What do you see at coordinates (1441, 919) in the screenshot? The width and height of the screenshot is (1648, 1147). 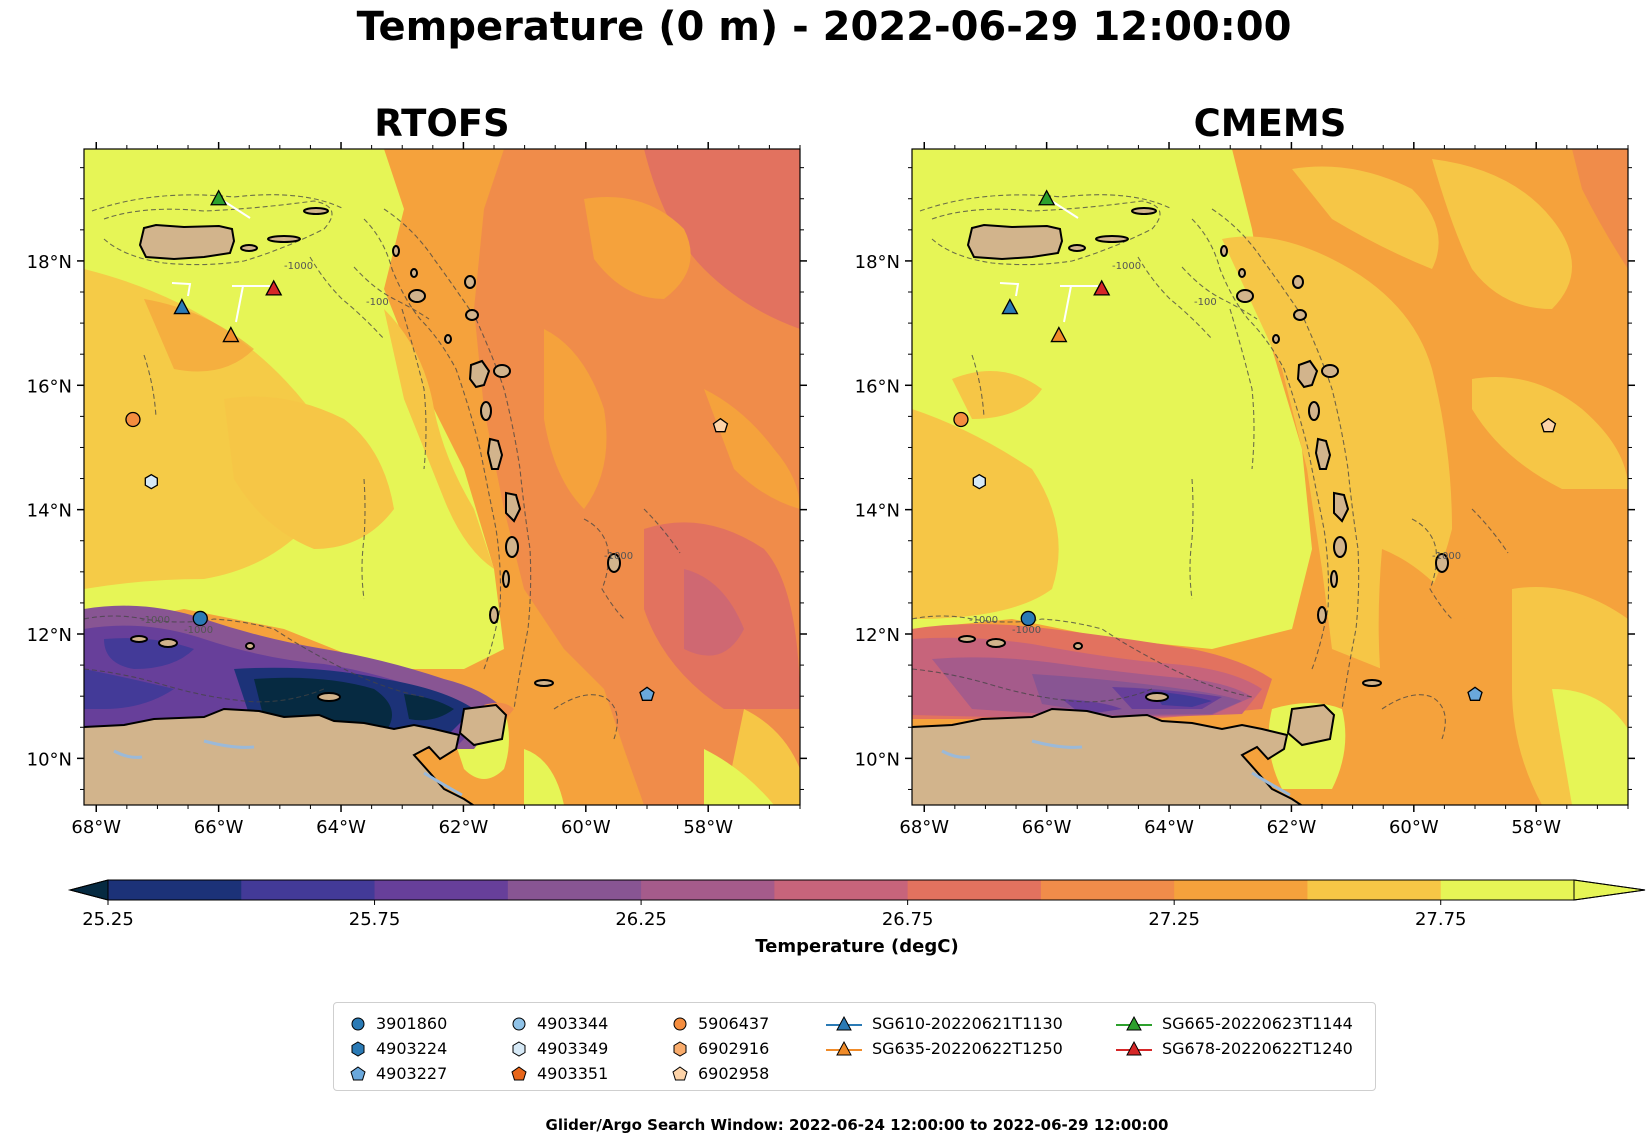 I see `colorbar-tick-label: 27.75` at bounding box center [1441, 919].